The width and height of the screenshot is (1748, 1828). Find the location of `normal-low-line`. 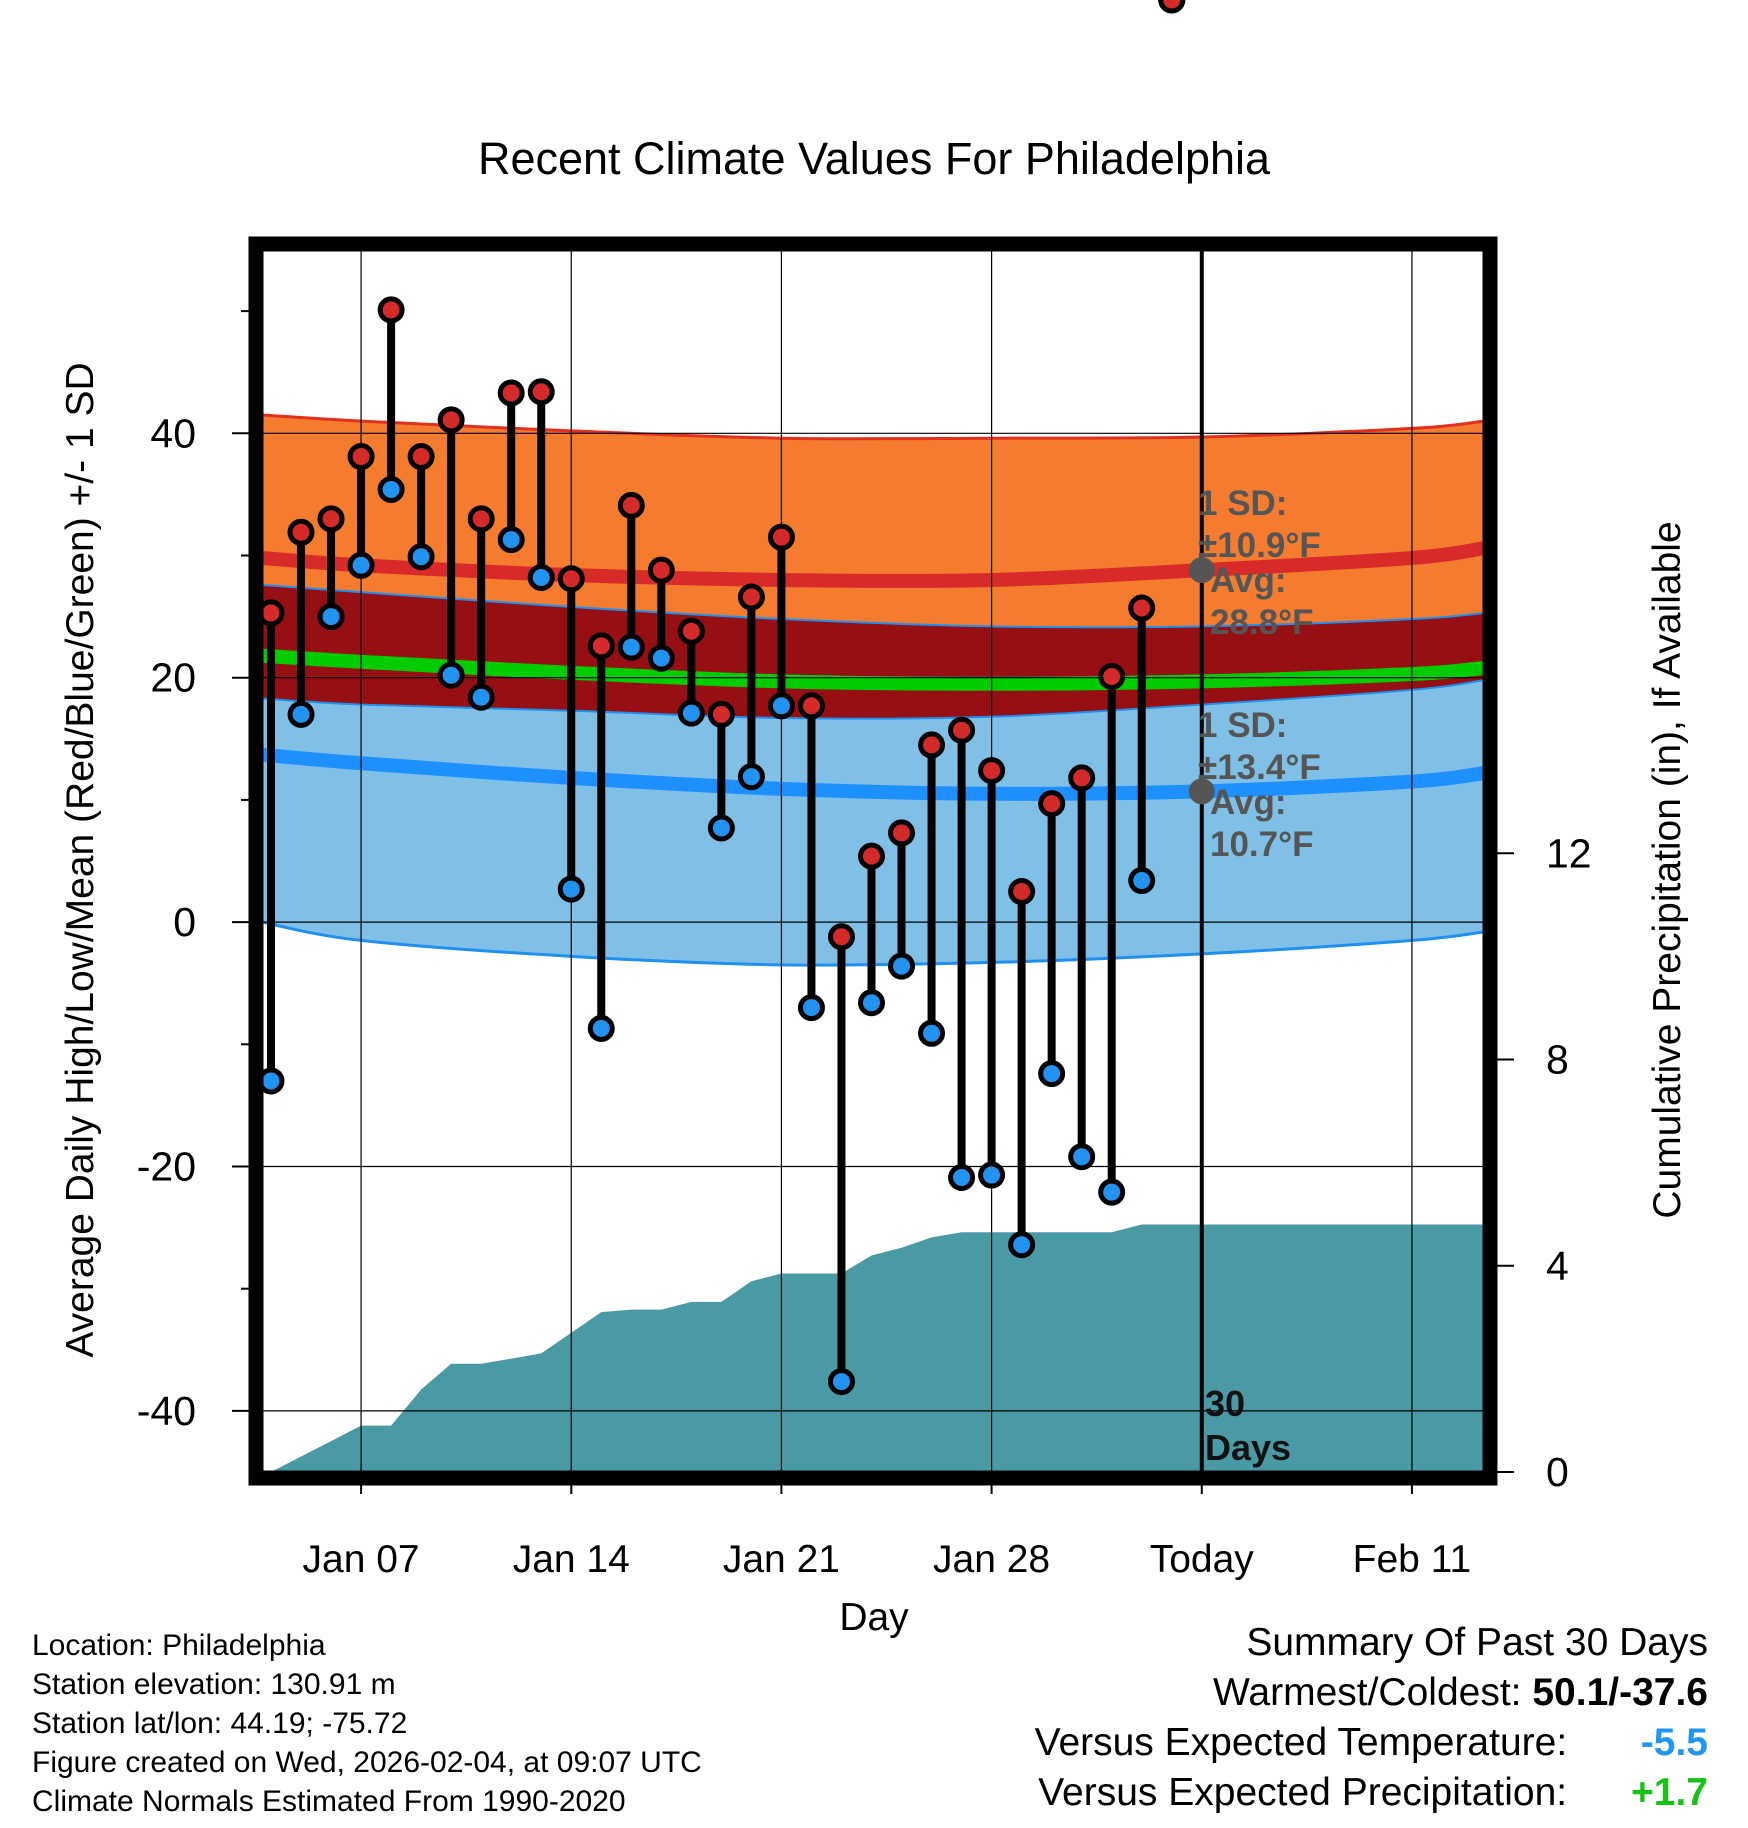

normal-low-line is located at coordinates (873, 774).